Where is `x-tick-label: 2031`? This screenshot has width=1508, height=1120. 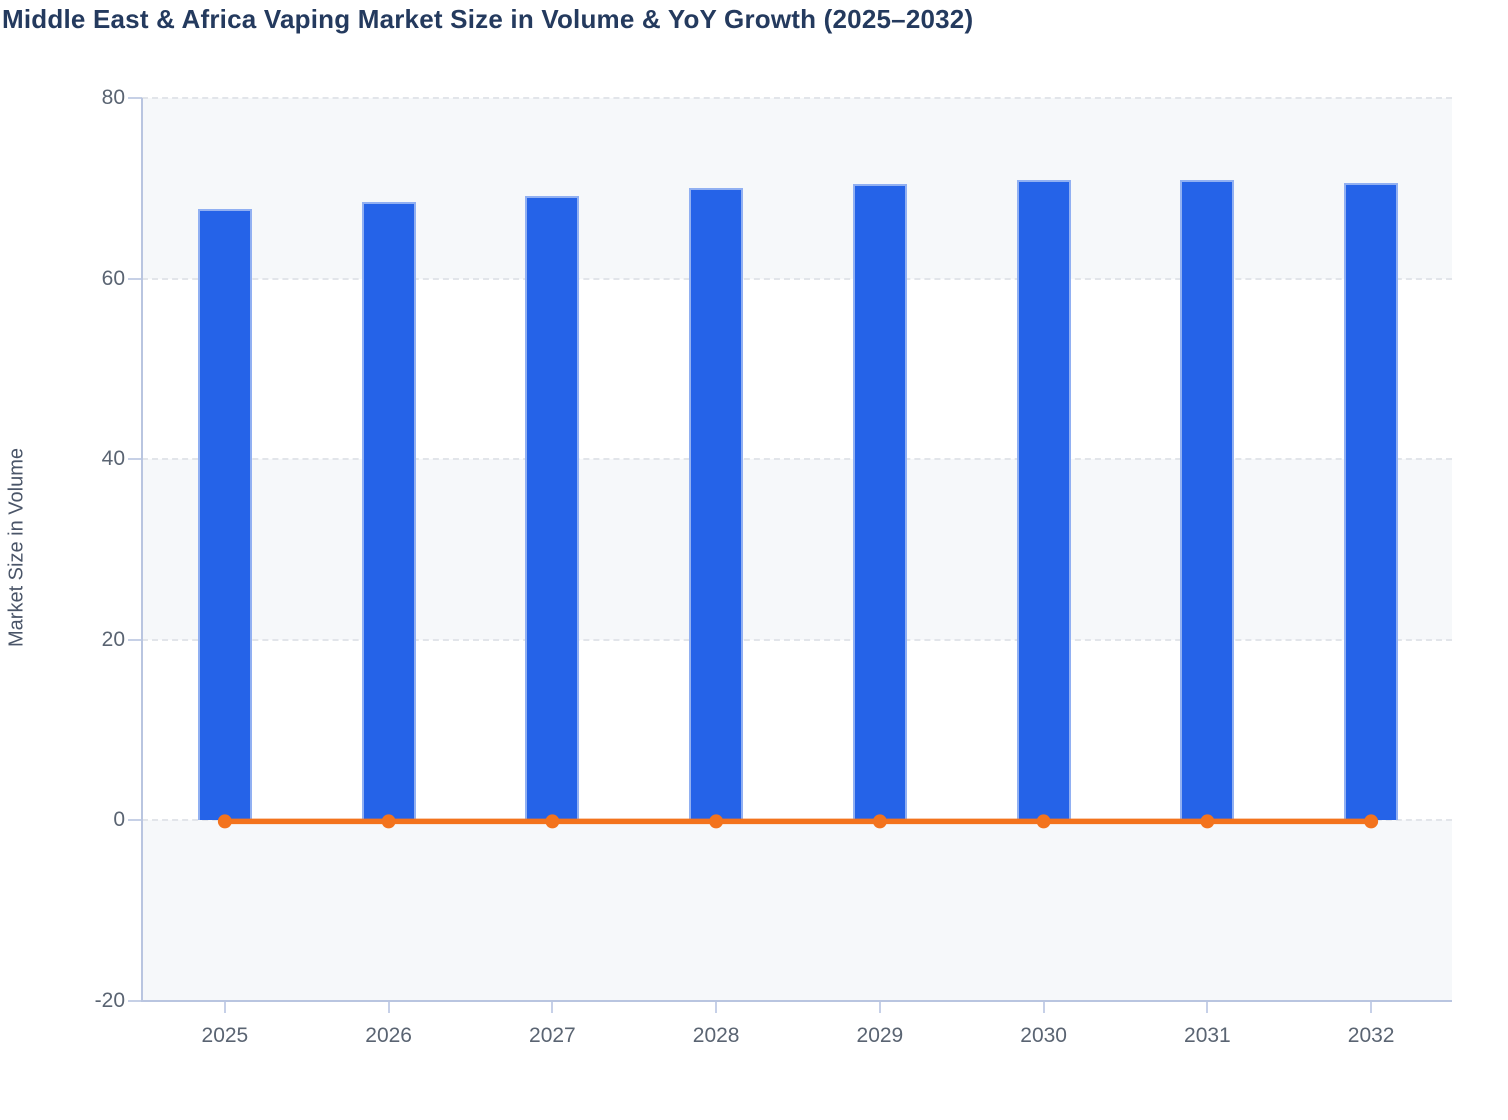 x-tick-label: 2031 is located at coordinates (1207, 1035).